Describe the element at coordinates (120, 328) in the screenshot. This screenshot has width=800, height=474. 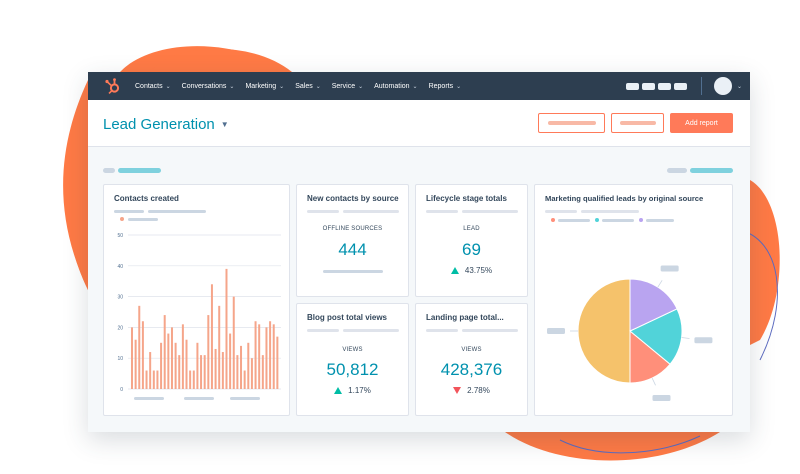
I see `y-tick-label: 20` at that location.